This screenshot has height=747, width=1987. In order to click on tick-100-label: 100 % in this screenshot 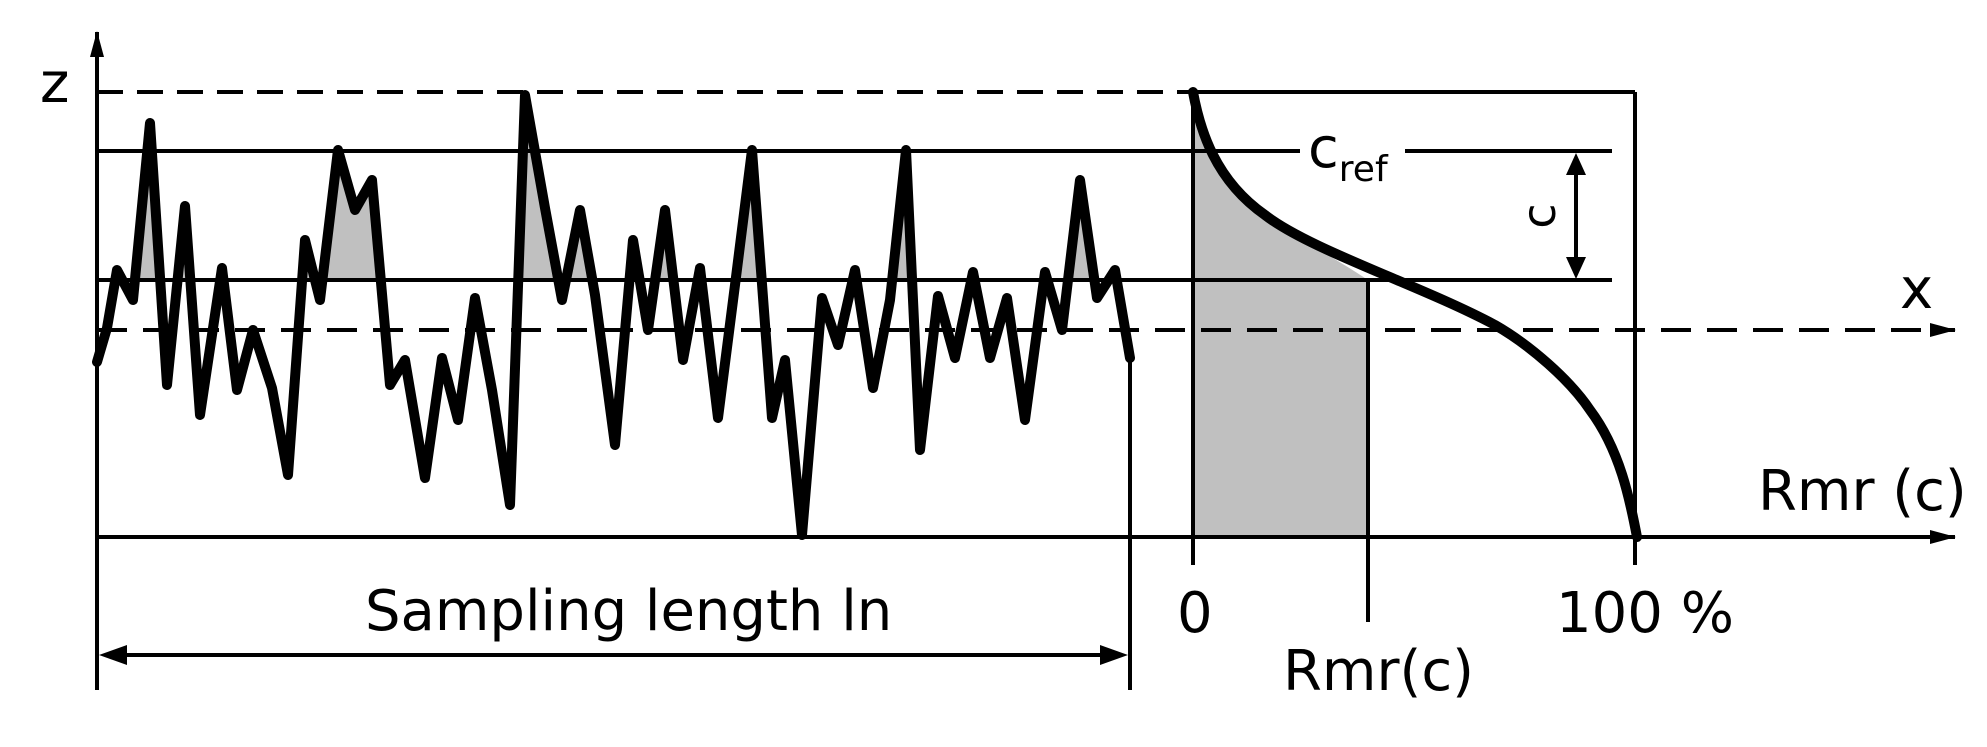, I will do `click(1645, 613)`.